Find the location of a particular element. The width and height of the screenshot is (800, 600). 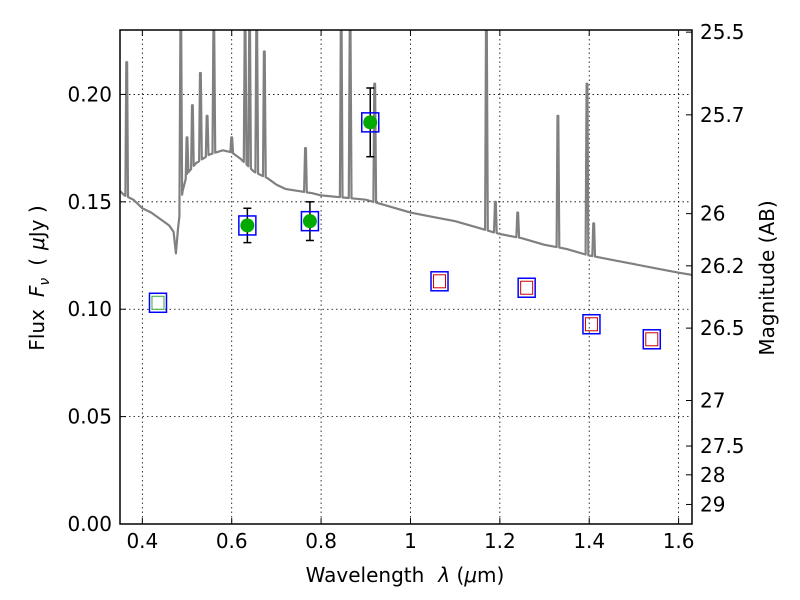

y2-tick-label: 26.2 is located at coordinates (722, 266).